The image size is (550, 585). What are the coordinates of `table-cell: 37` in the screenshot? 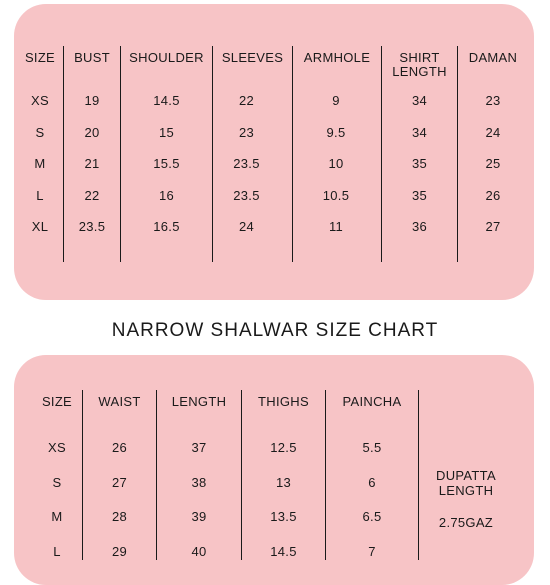 It's located at (199, 447).